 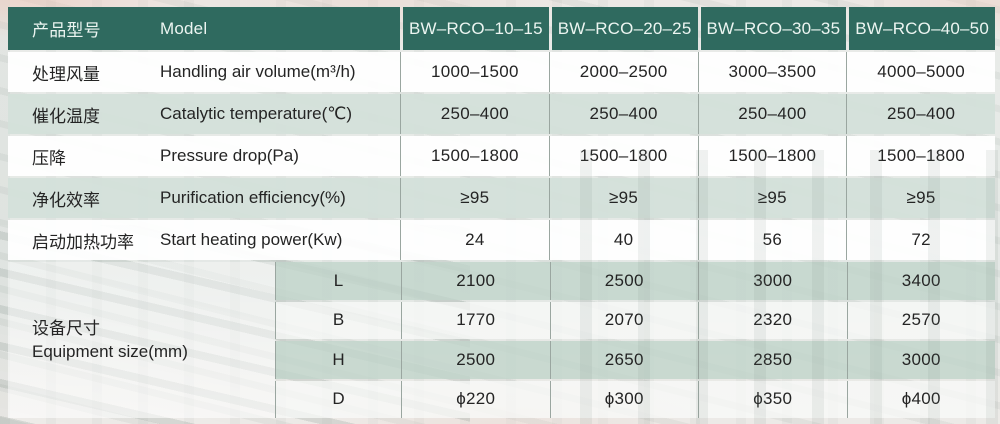 I want to click on table-cell: 1000–1500, so click(x=474, y=72).